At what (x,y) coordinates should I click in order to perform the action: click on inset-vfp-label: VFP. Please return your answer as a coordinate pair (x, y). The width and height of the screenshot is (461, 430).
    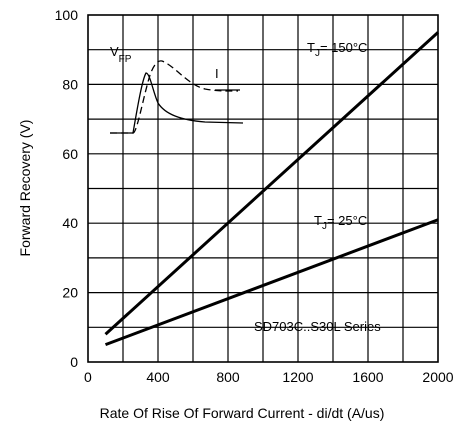
    Looking at the image, I should click on (121, 54).